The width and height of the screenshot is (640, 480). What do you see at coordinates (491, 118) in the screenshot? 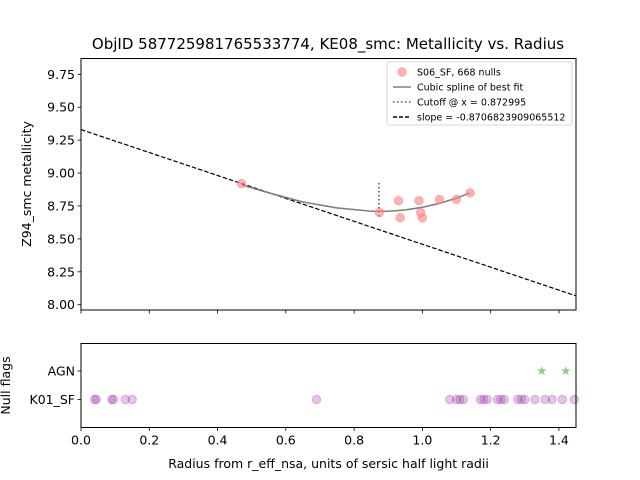
I see `legend-label: slope = -0.8706823909065512` at bounding box center [491, 118].